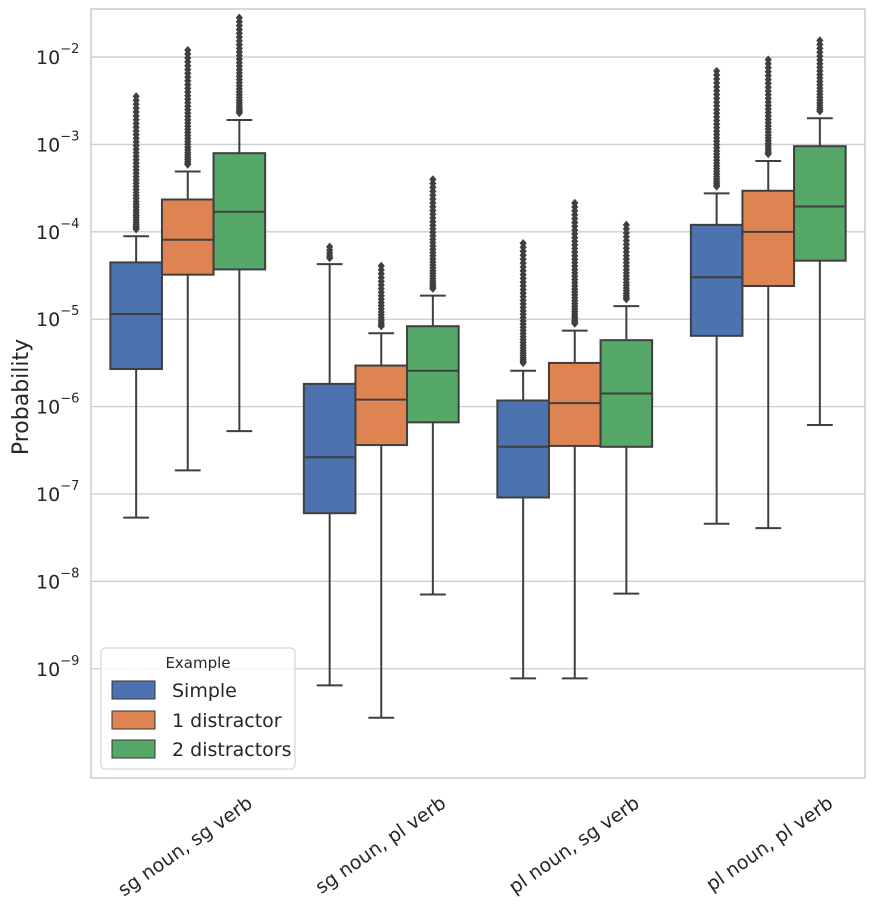 Image resolution: width=876 pixels, height=909 pixels. What do you see at coordinates (133, 749) in the screenshot?
I see `legend-swatch-2-distractors` at bounding box center [133, 749].